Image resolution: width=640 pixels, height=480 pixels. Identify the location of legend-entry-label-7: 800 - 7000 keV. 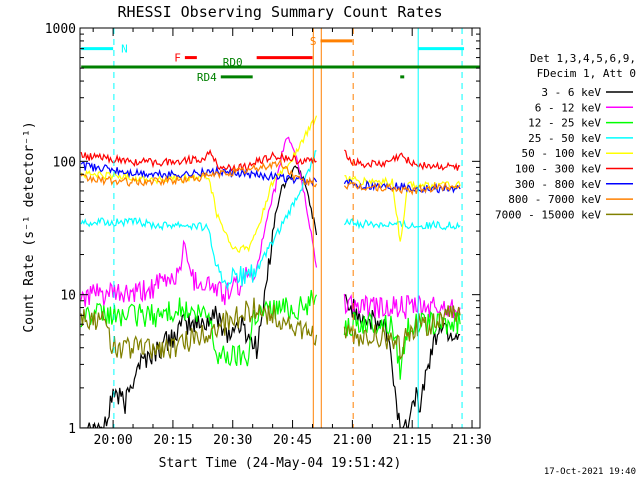
(554, 199).